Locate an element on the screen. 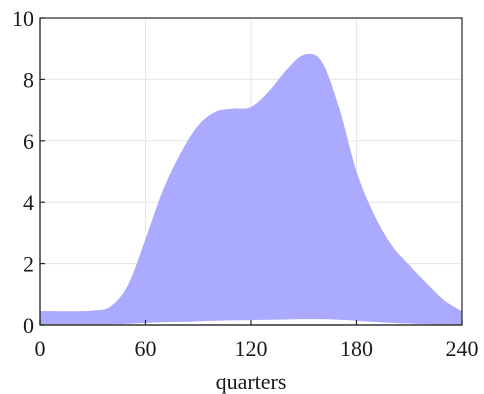 The width and height of the screenshot is (484, 394). y-tick-label: 6 is located at coordinates (28, 141).